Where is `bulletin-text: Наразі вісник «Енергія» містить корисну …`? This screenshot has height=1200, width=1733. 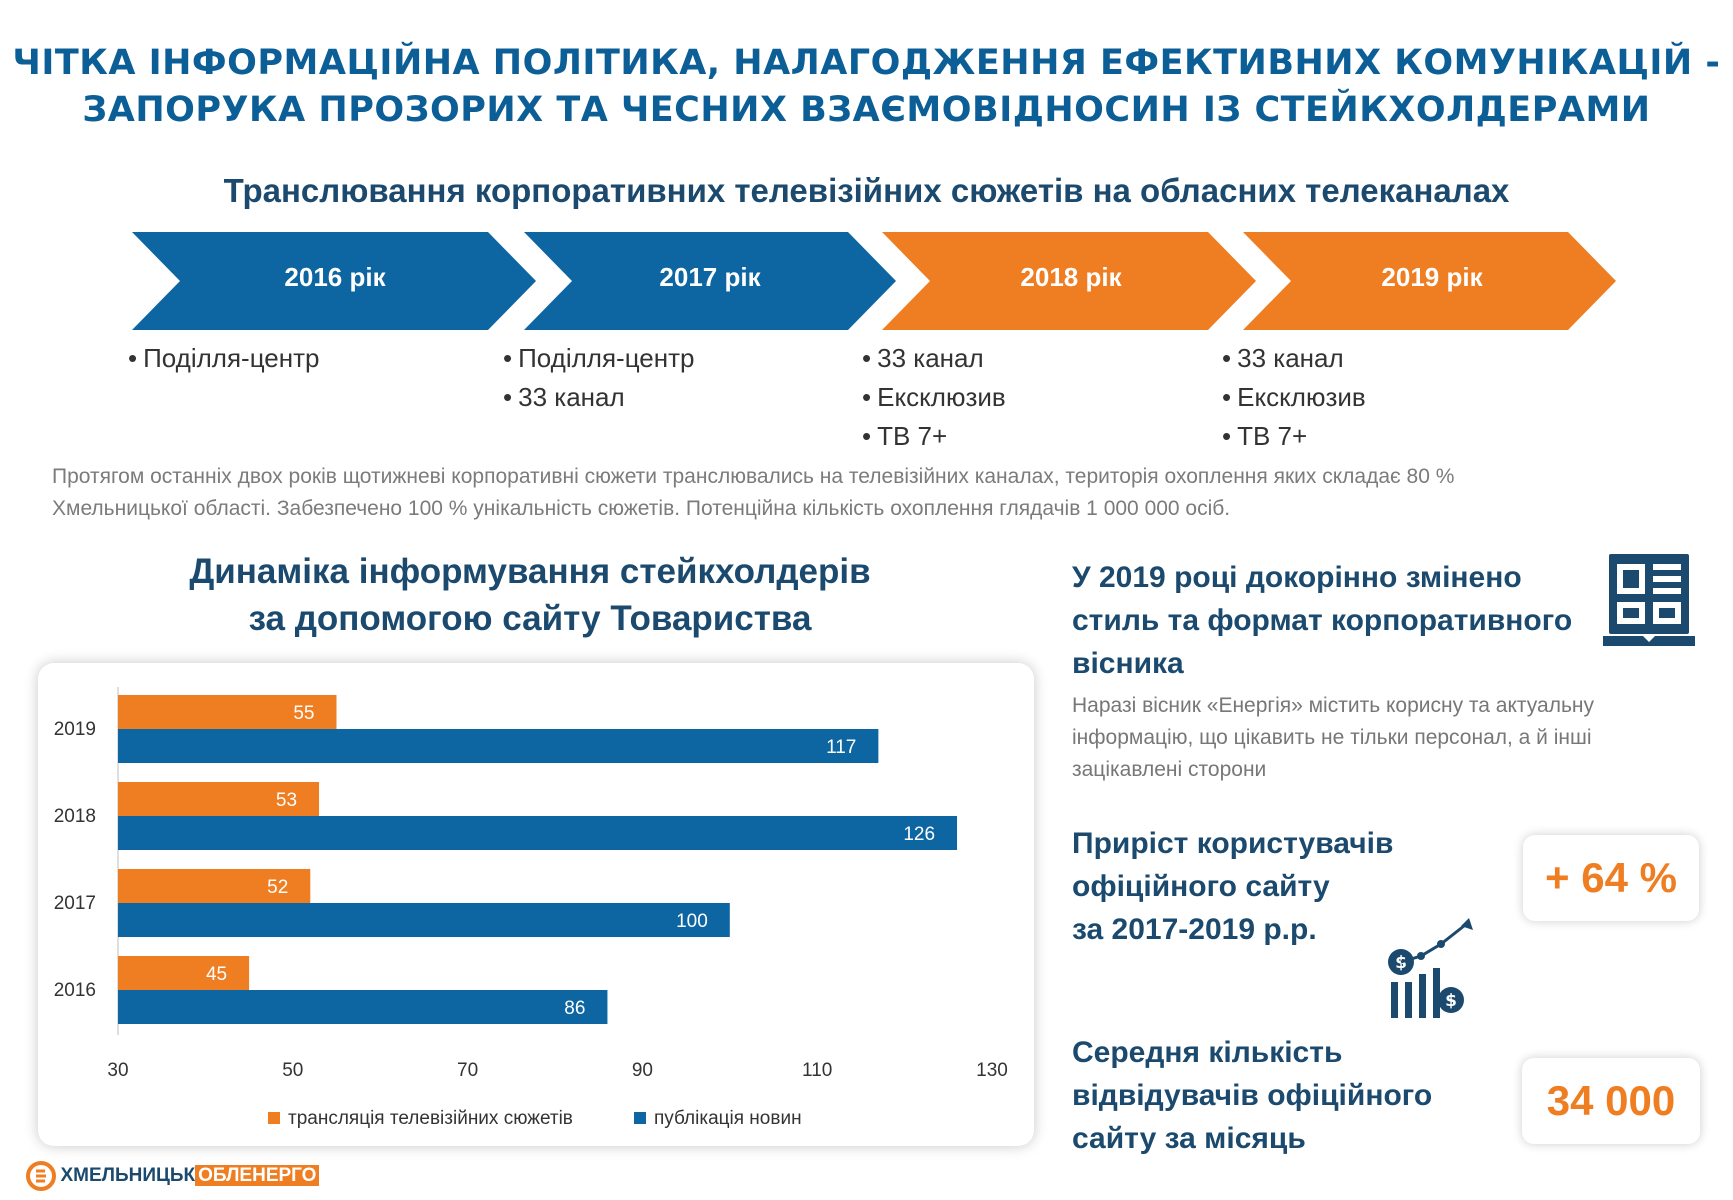 bulletin-text: Наразі вісник «Енергія» містить корисну … is located at coordinates (1333, 738).